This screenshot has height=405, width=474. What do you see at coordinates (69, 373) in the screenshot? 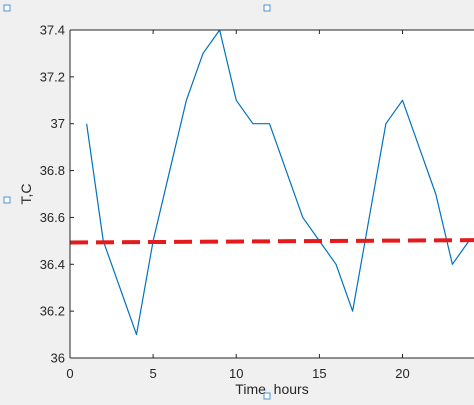
I see `x-tick-label: 0` at bounding box center [69, 373].